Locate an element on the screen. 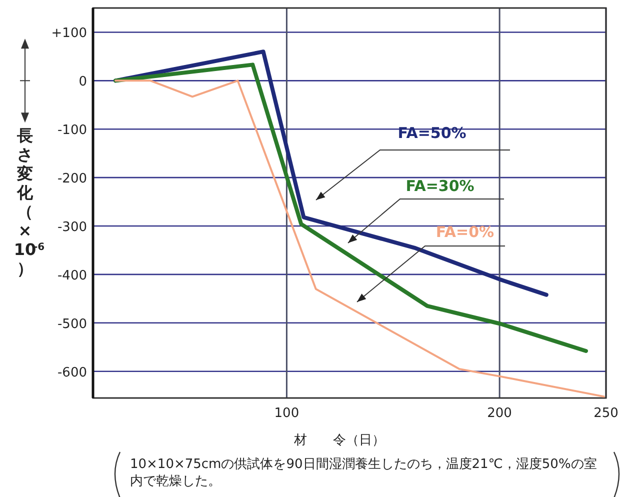 This screenshot has width=628, height=497. y-tick-label: -600 is located at coordinates (72, 372).